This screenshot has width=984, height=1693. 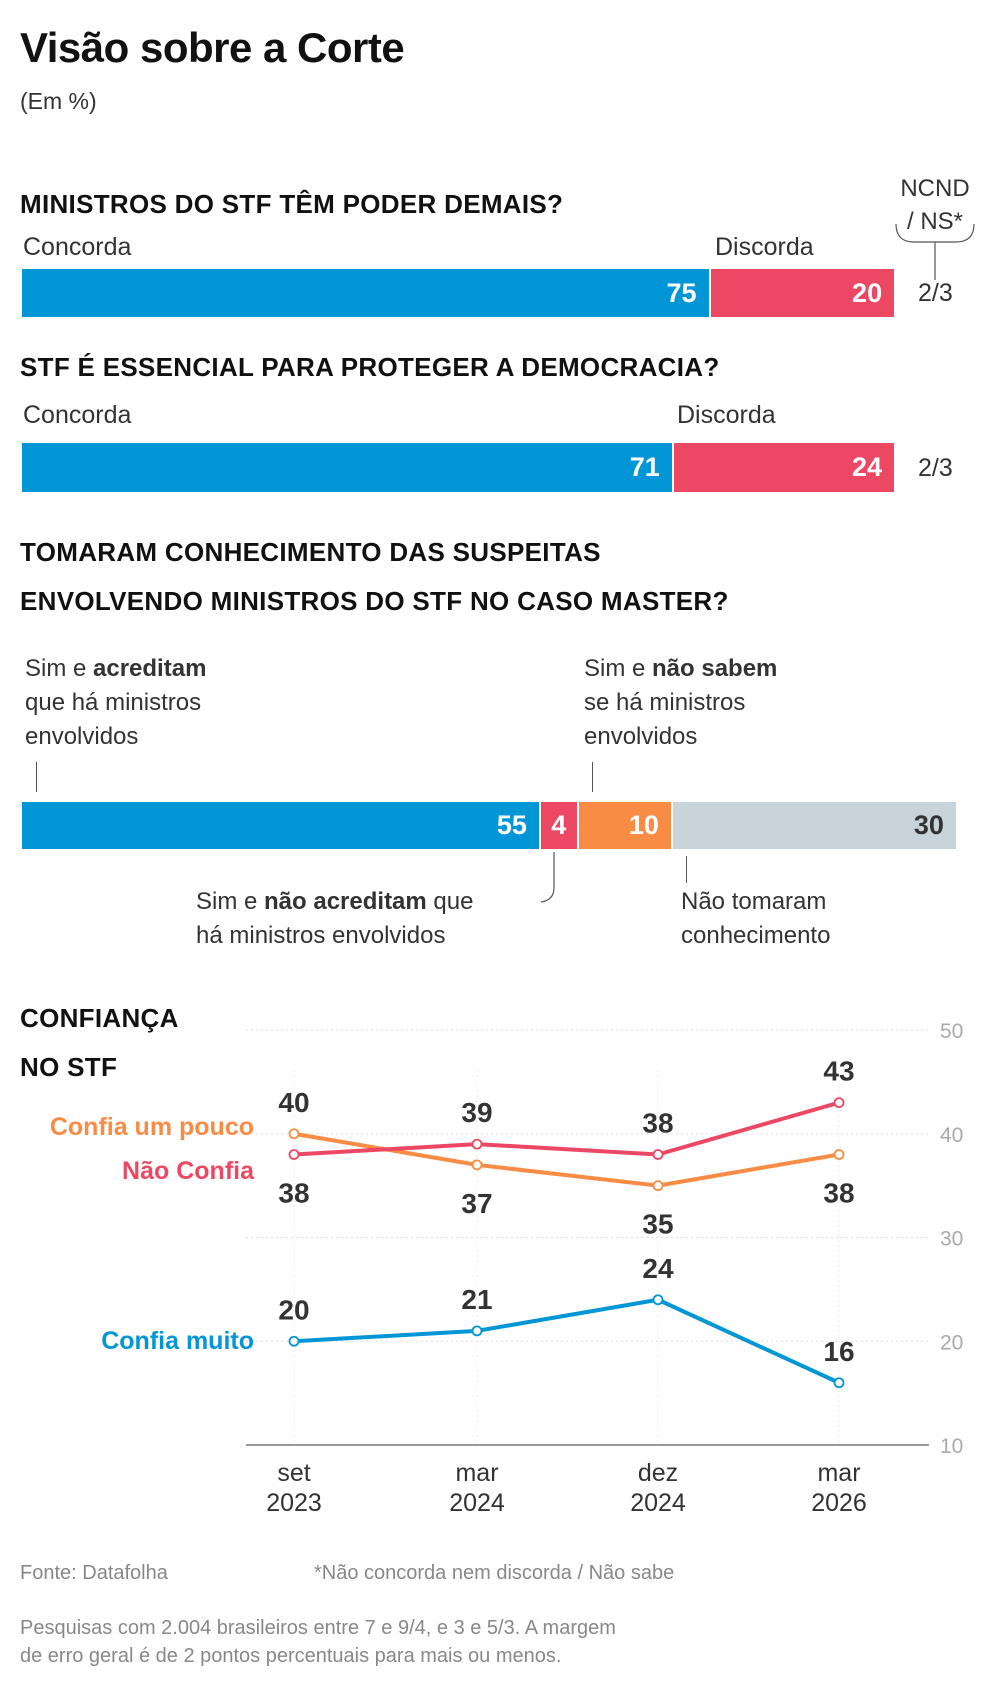 I want to click on page-title: Visão sobre a Corte, so click(x=212, y=47).